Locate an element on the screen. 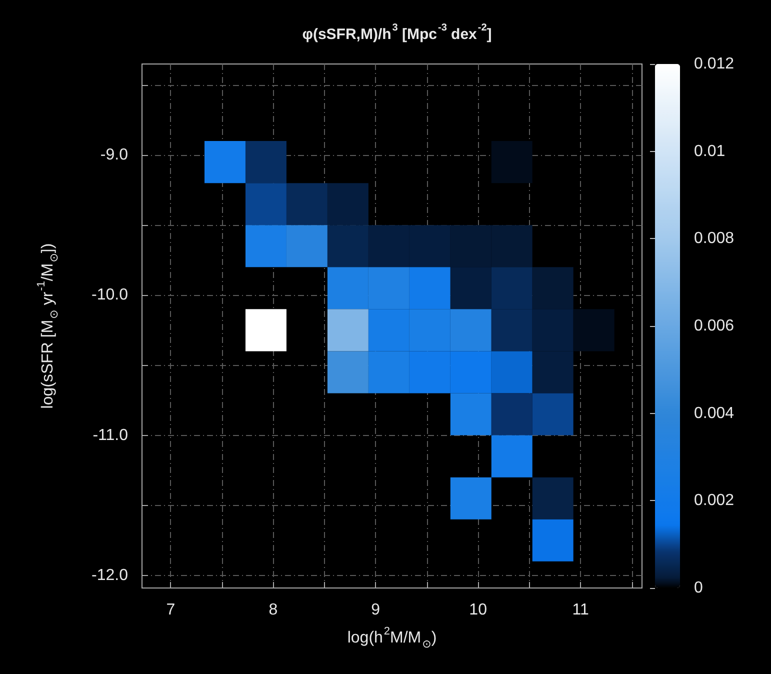 The image size is (771, 674). color-bar-label: 0.008 is located at coordinates (714, 239).